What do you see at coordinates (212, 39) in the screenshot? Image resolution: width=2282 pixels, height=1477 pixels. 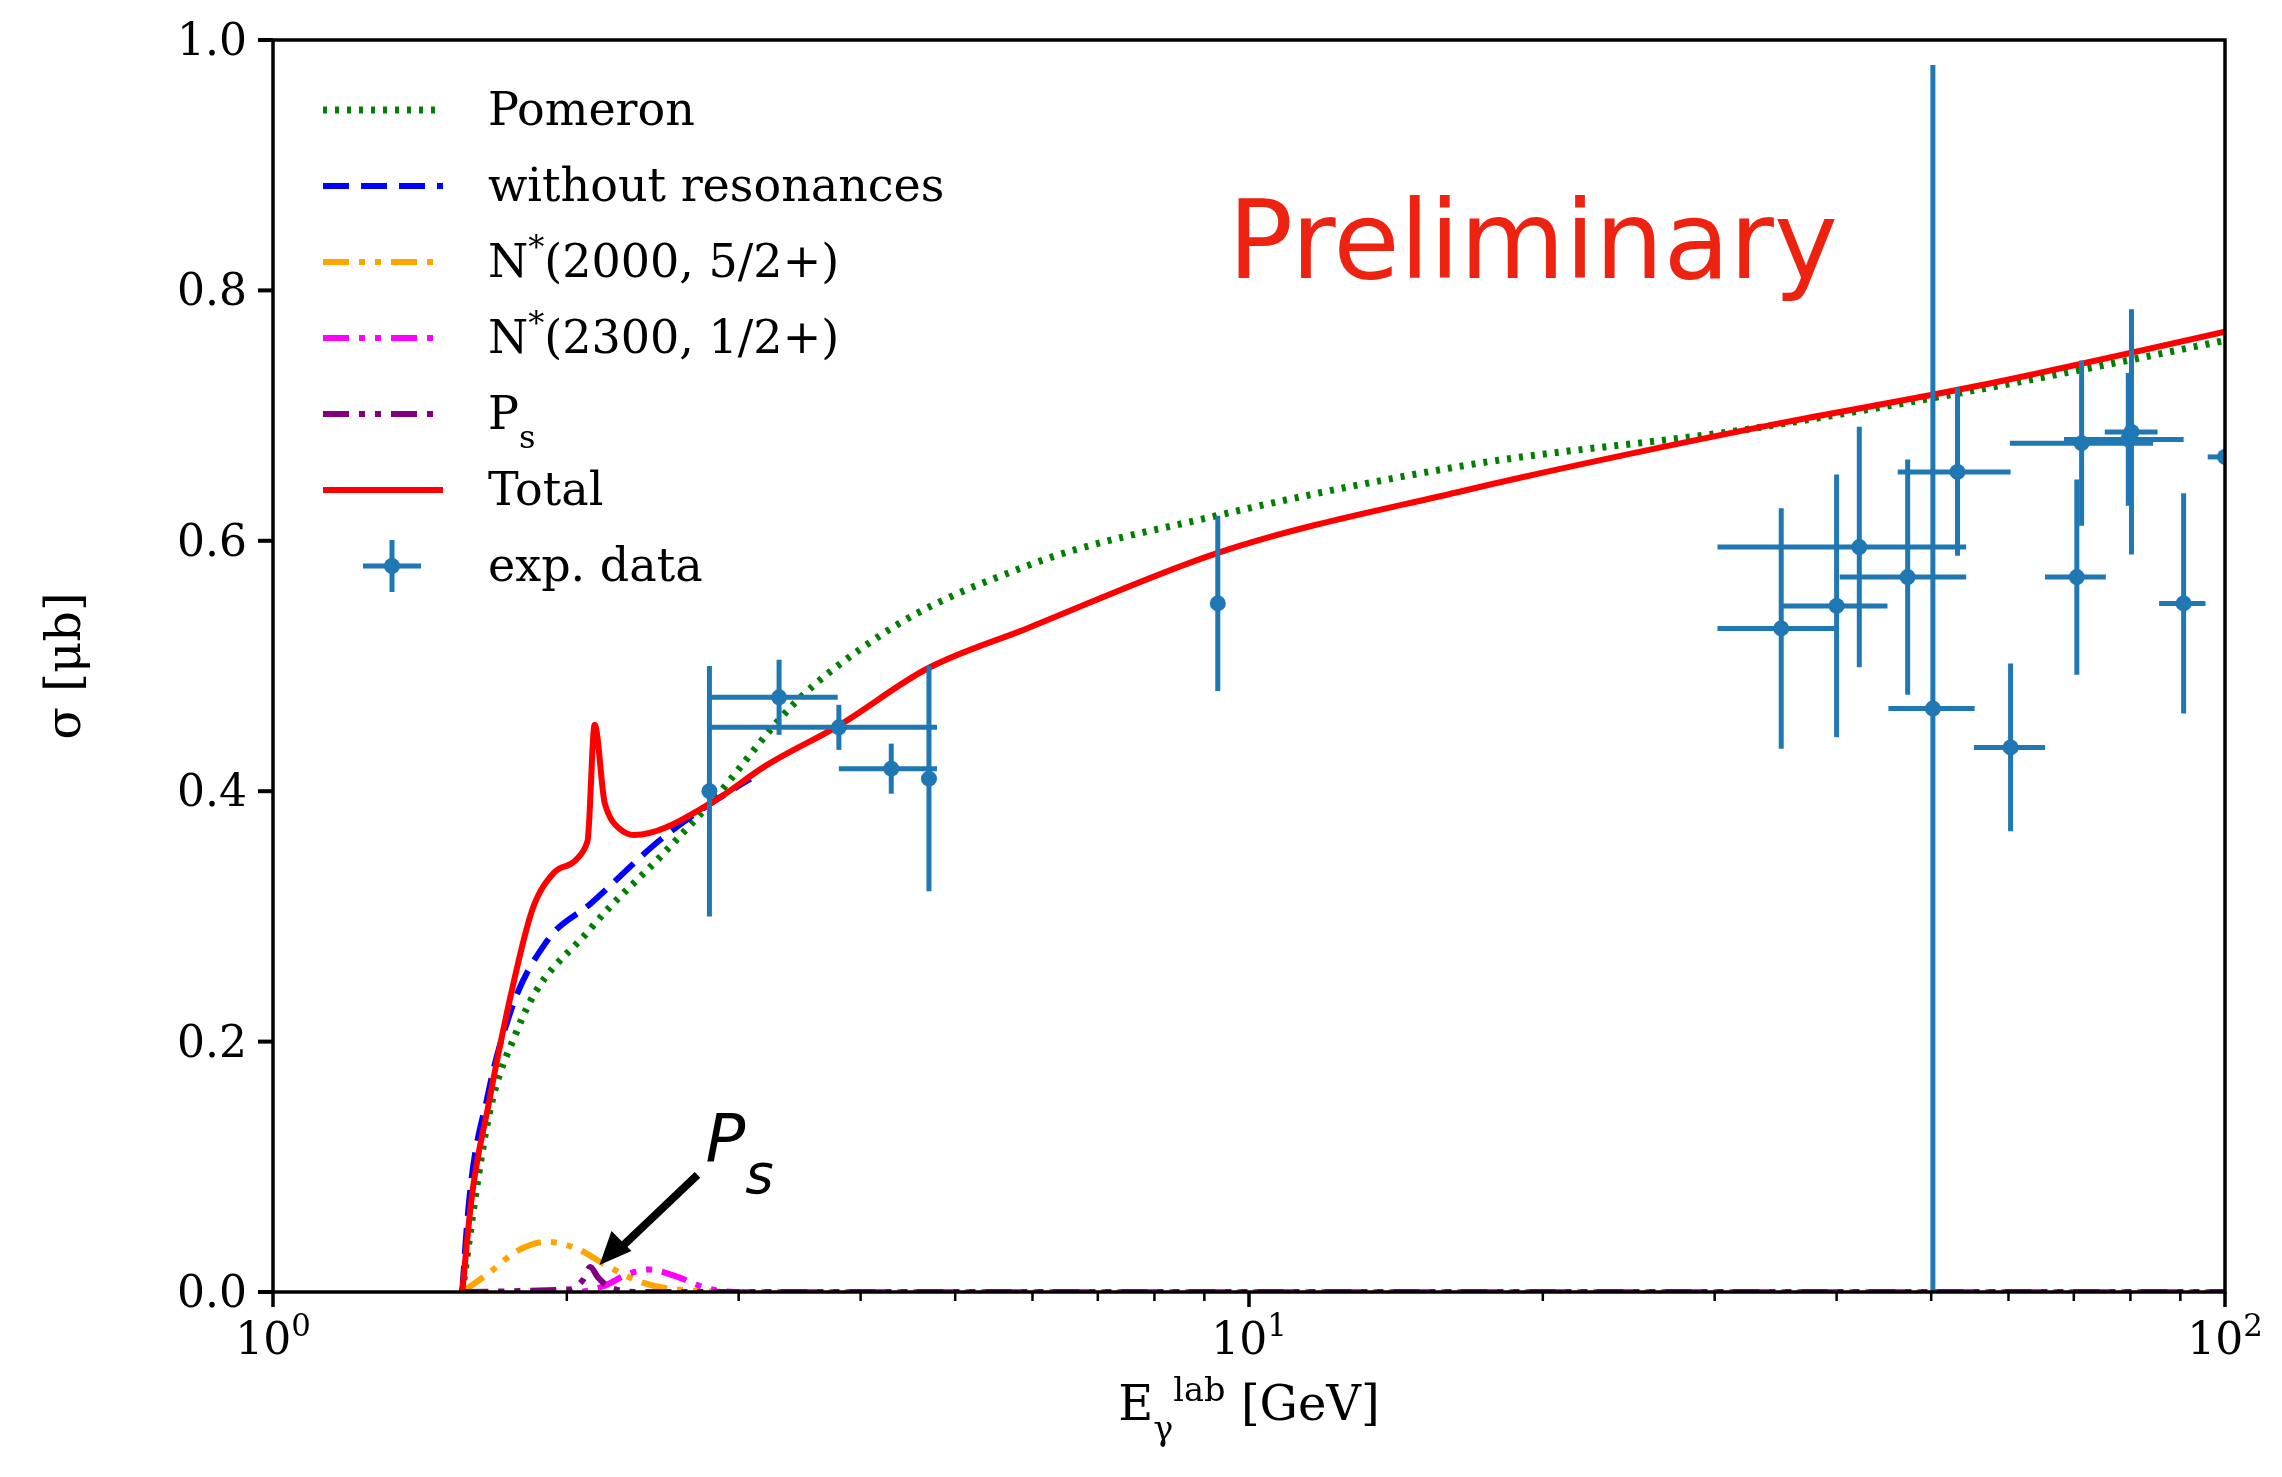 I see `y-tick-label: 1.0` at bounding box center [212, 39].